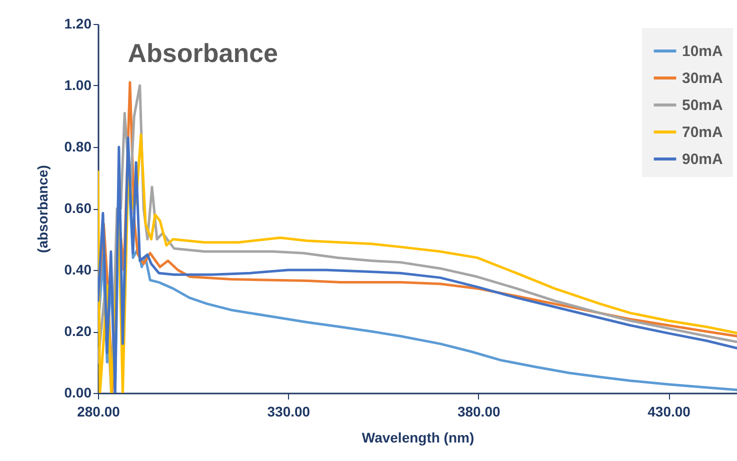 The width and height of the screenshot is (737, 461). What do you see at coordinates (98, 412) in the screenshot?
I see `x-tick-label: 280.00` at bounding box center [98, 412].